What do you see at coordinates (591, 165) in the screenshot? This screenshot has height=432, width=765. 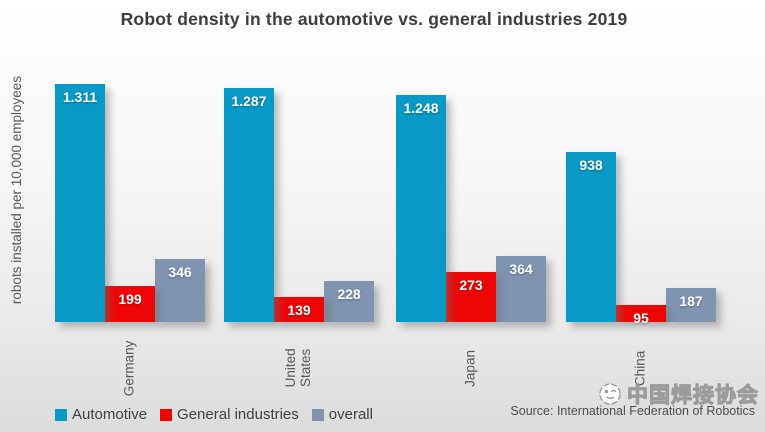 I see `bar-value-label: 938` at bounding box center [591, 165].